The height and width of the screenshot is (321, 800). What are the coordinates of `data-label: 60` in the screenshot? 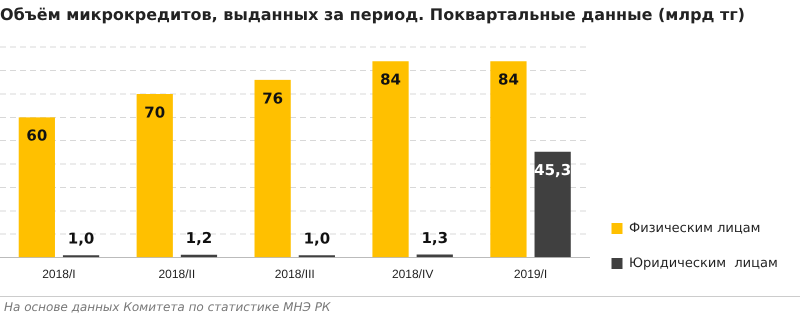 It's located at (37, 135).